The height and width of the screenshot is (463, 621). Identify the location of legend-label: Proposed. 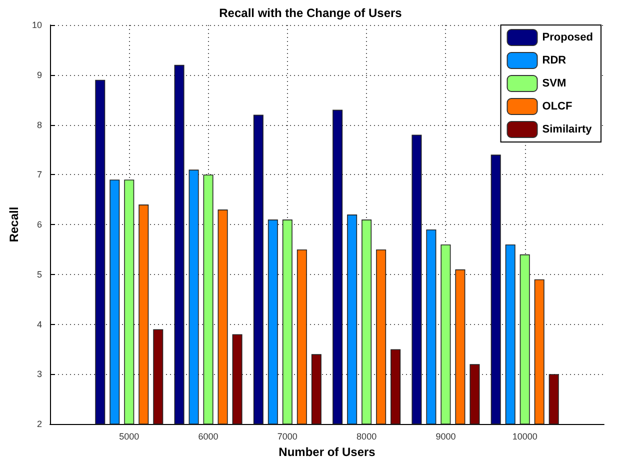
(568, 38).